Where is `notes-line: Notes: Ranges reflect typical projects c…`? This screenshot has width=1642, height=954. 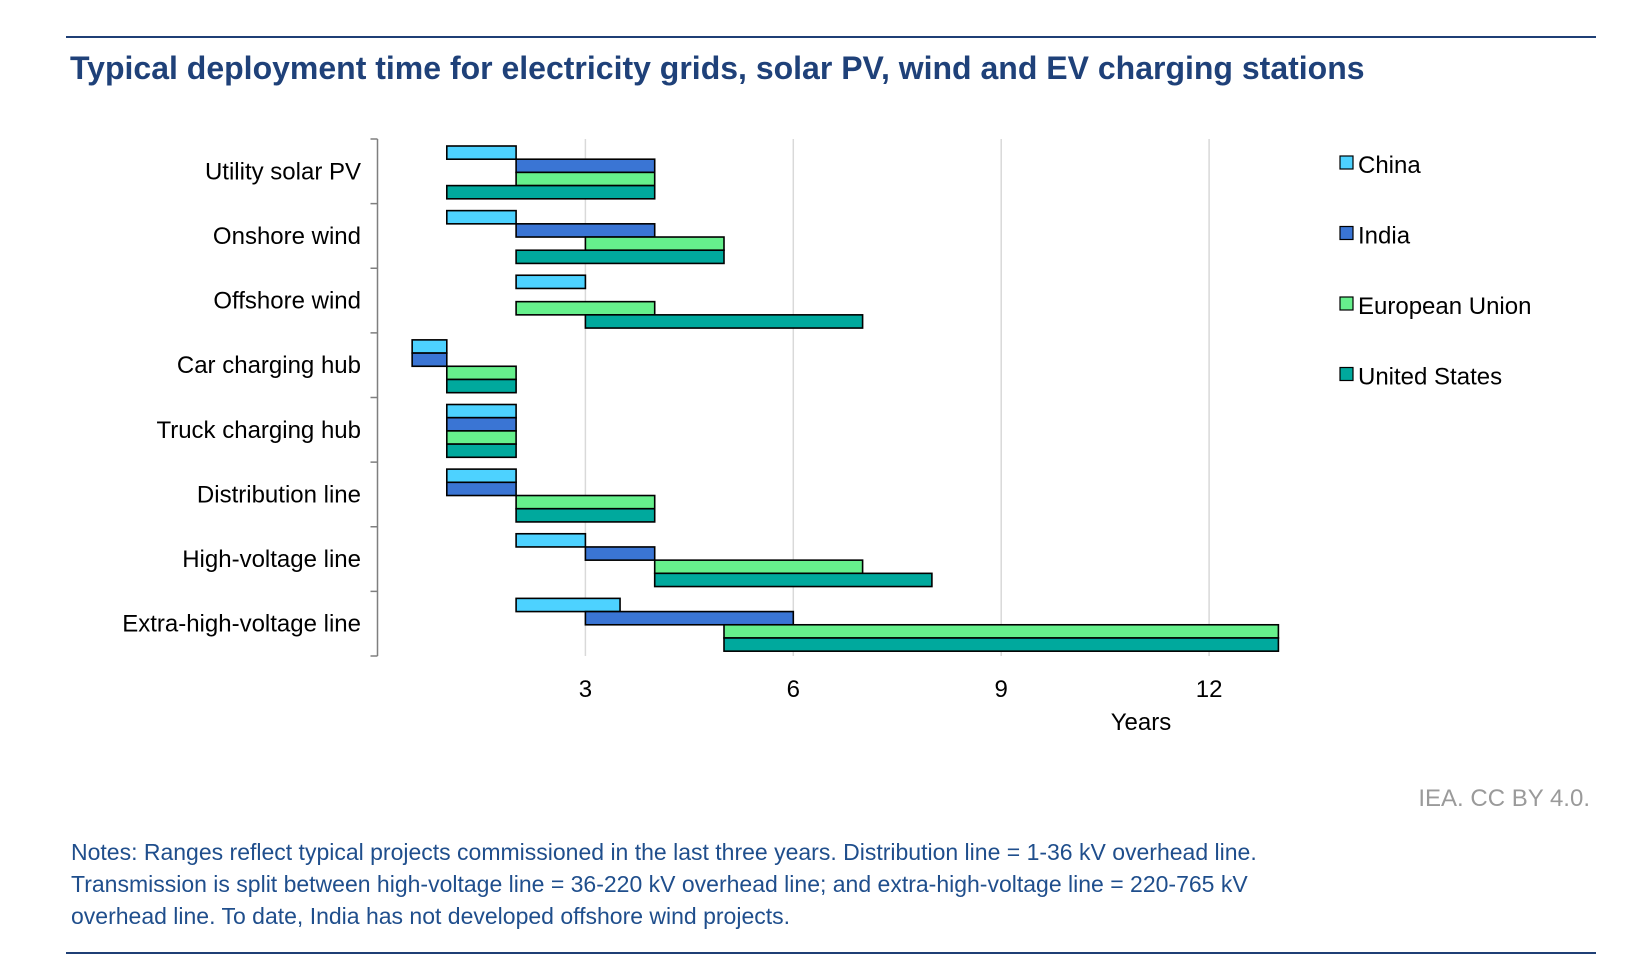
notes-line: Notes: Ranges reflect typical projects c… is located at coordinates (664, 852).